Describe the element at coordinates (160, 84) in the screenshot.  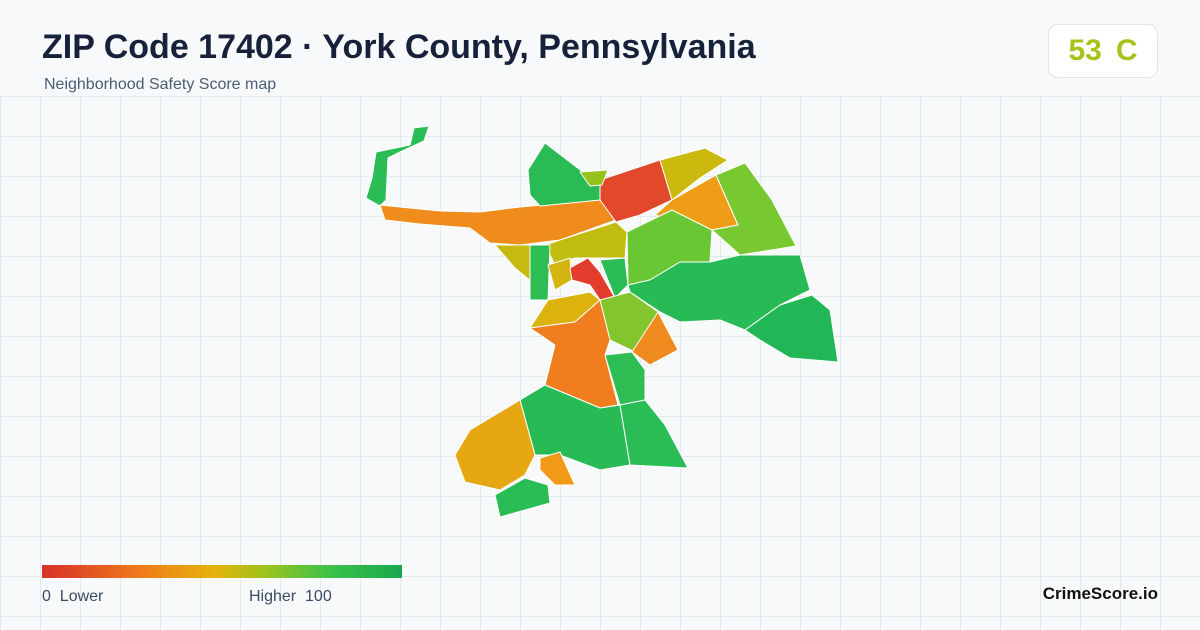
I see `subtitle: Neighborhood Safety Score map` at that location.